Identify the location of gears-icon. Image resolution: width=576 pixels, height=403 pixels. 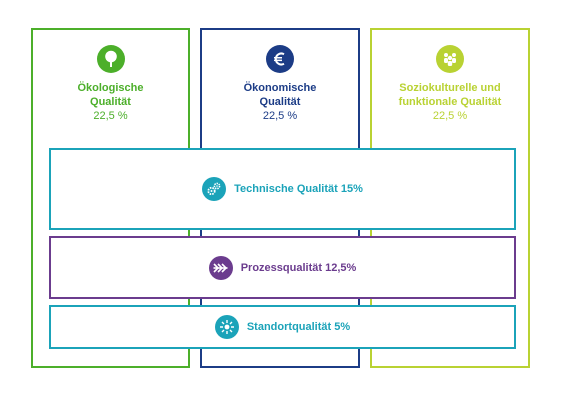
(214, 189).